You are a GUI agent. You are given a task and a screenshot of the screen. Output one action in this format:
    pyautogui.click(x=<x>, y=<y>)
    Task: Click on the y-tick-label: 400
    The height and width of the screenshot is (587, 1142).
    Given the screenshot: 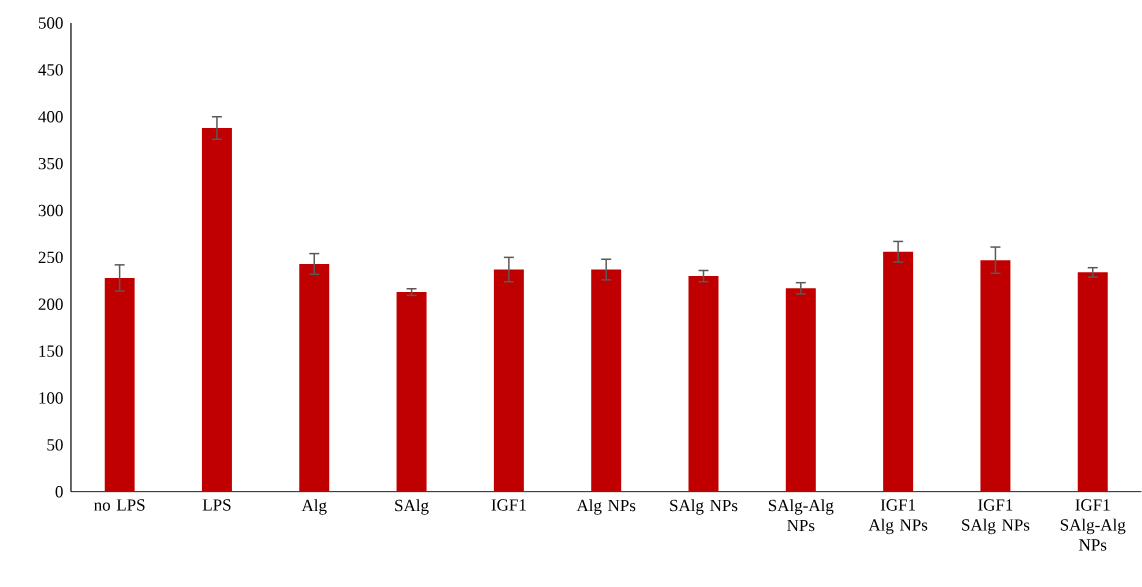 What is the action you would take?
    pyautogui.click(x=50, y=117)
    